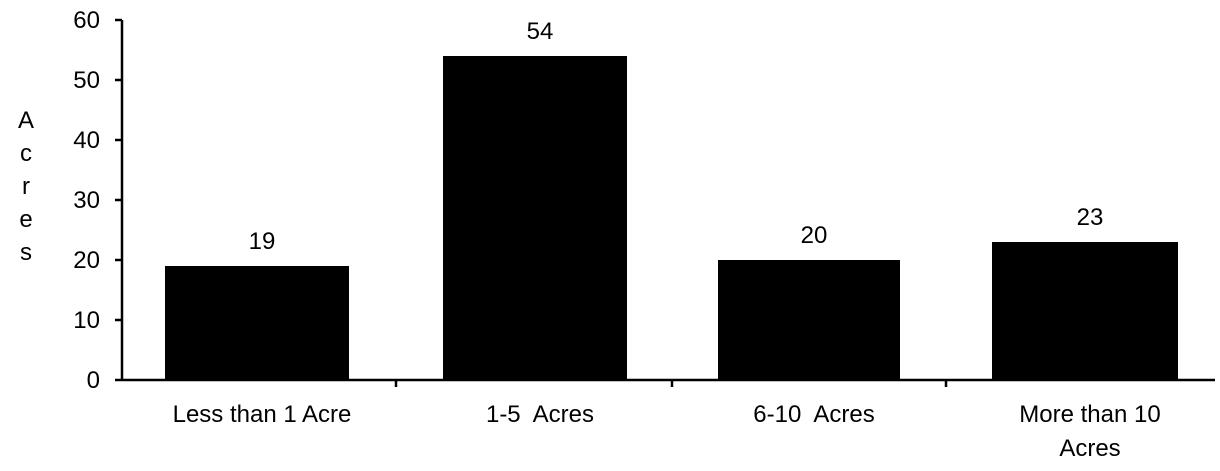 This screenshot has height=471, width=1220. Describe the element at coordinates (262, 241) in the screenshot. I see `data-label-1: 19` at that location.